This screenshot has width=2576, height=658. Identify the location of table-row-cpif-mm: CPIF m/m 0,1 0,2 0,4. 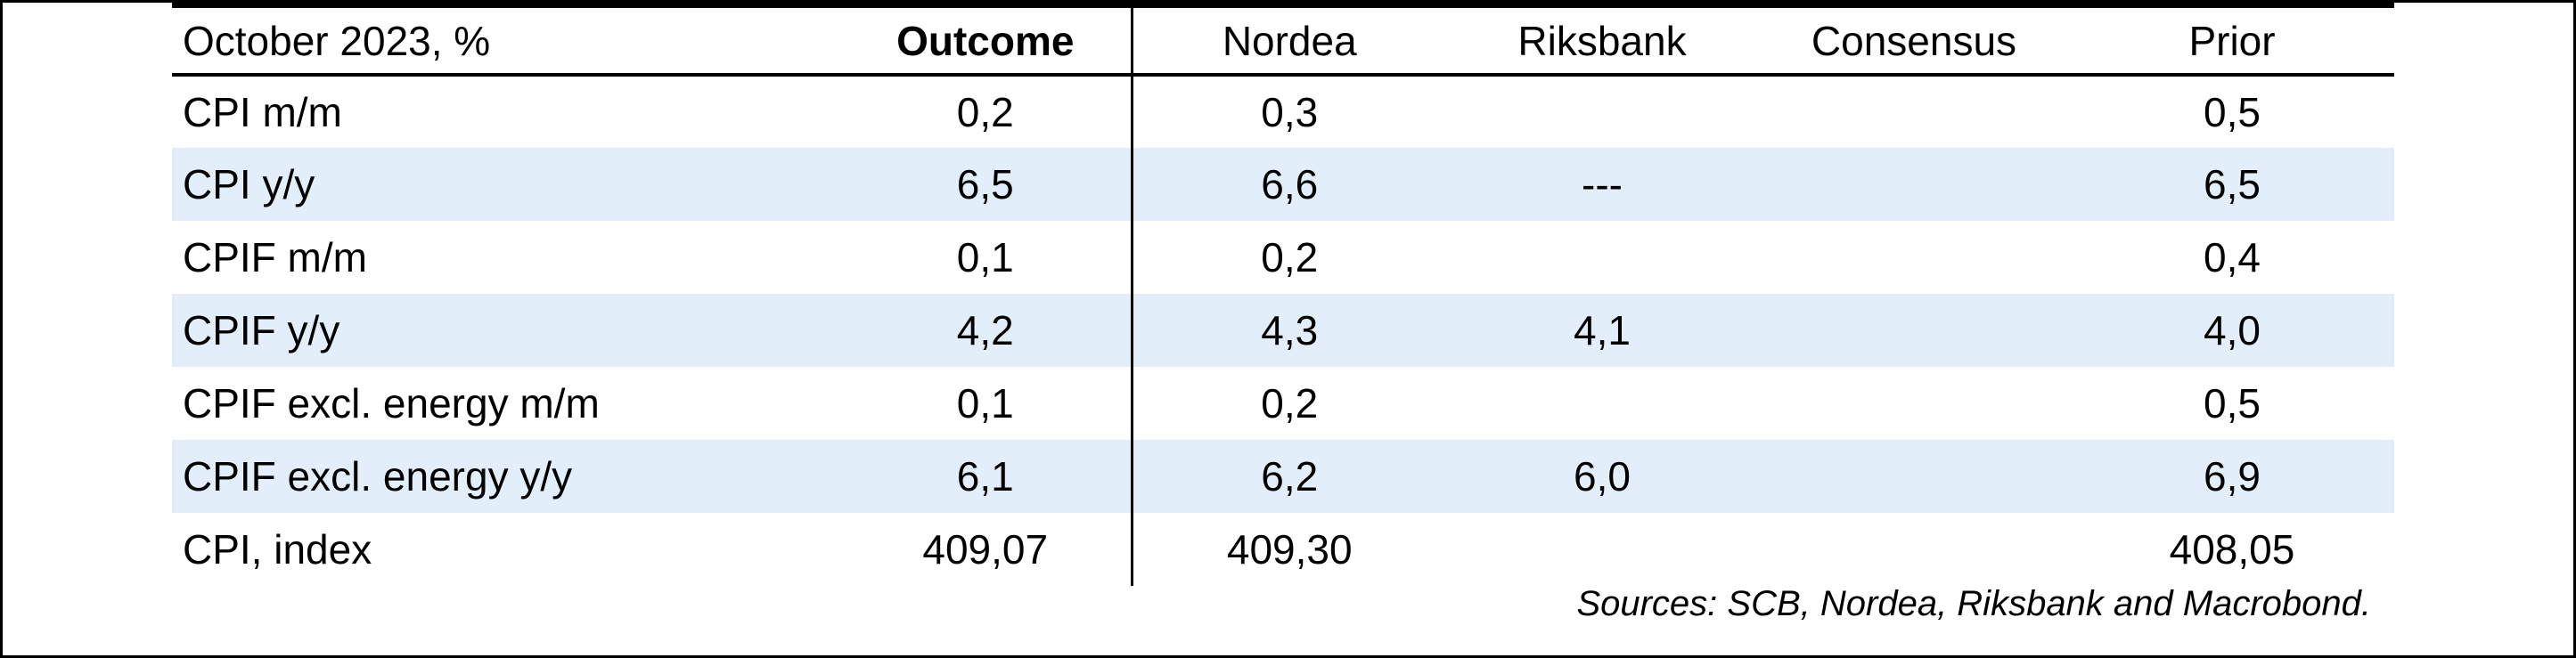
(1283, 257).